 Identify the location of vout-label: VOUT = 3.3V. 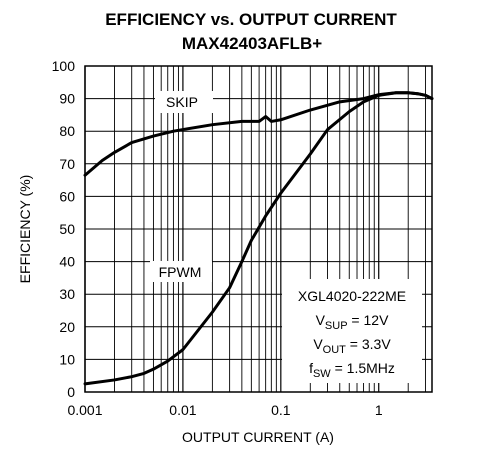
(352, 346).